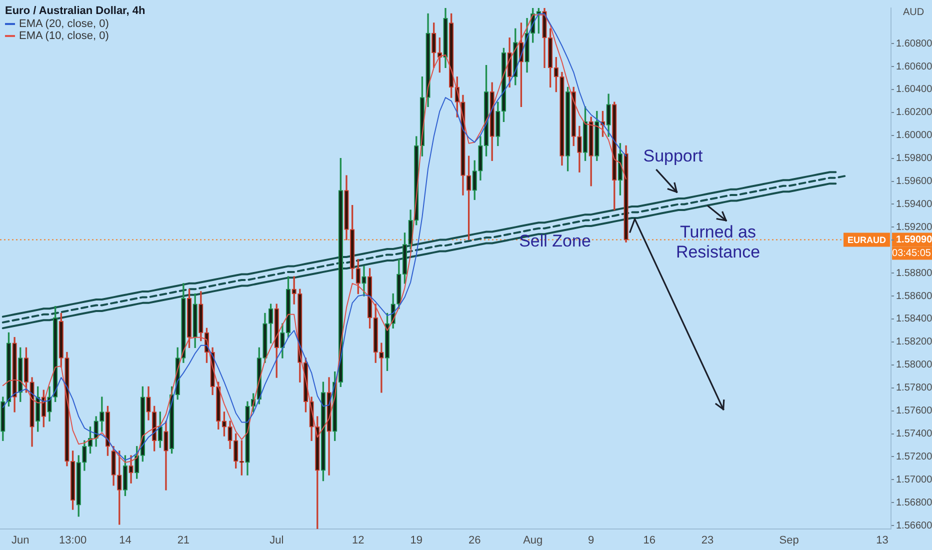  I want to click on chart-title: Euro / Australian Dollar, 4h, so click(75, 11).